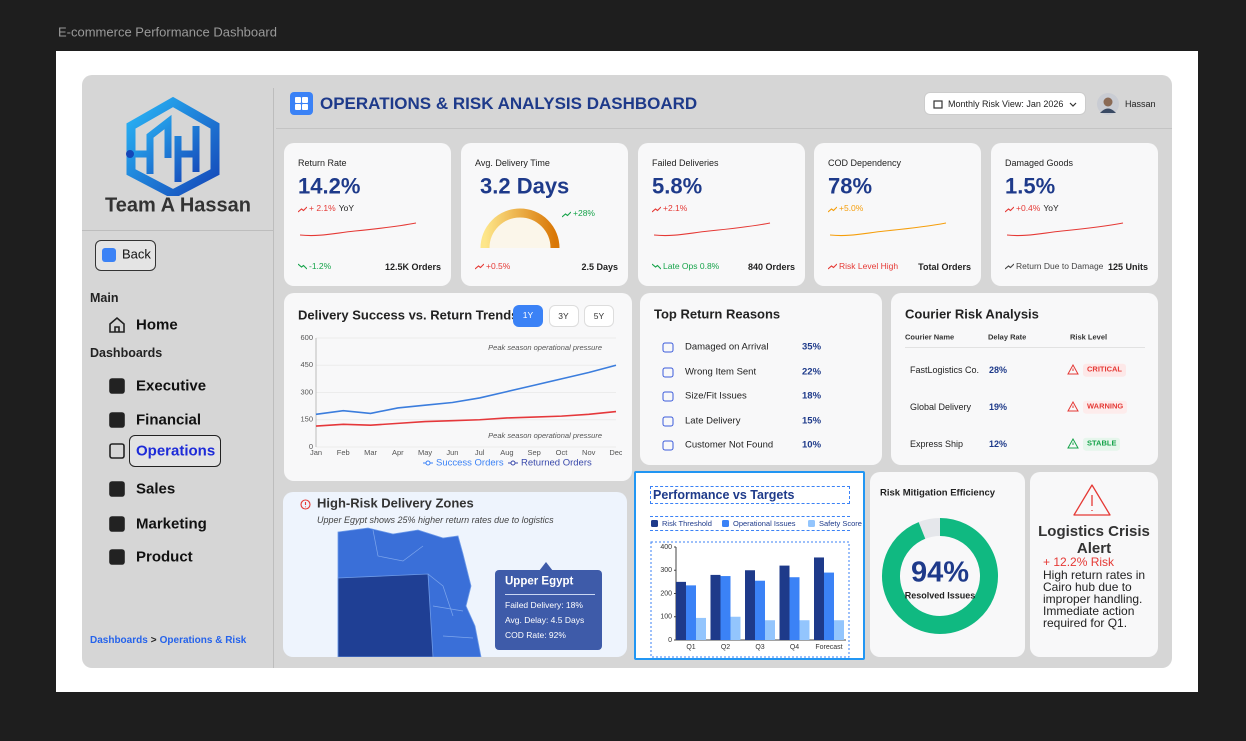  What do you see at coordinates (178, 205) in the screenshot?
I see `brand-name: Team A Hassan` at bounding box center [178, 205].